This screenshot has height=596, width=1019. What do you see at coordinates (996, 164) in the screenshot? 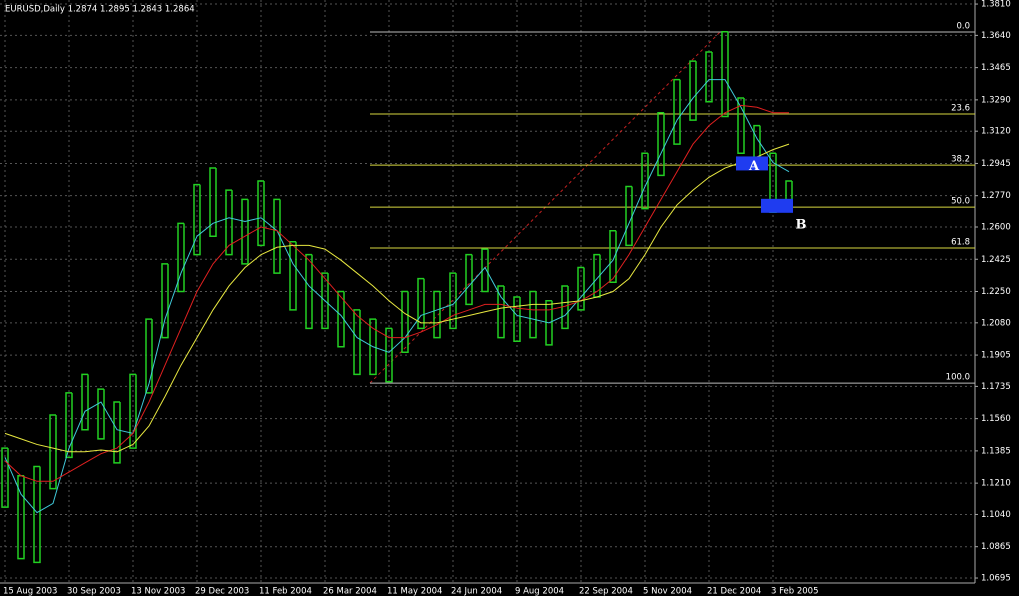
I see `y-tick-label: 1.2945` at bounding box center [996, 164].